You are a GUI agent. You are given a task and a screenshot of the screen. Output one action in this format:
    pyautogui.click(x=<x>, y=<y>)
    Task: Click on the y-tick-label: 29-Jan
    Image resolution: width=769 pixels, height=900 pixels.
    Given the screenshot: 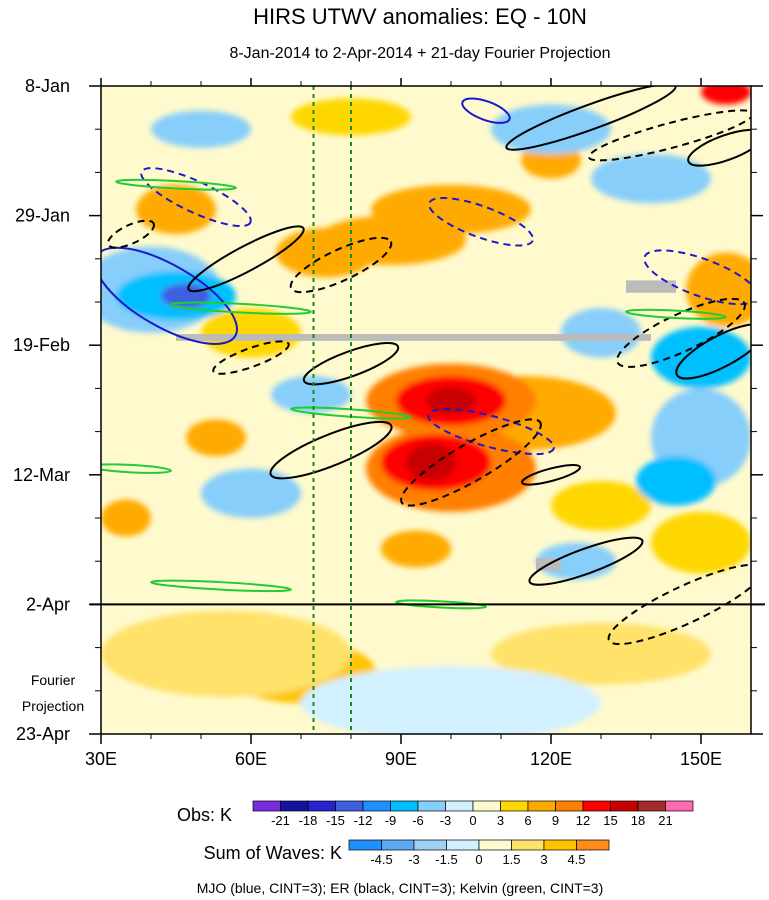 What is the action you would take?
    pyautogui.click(x=42, y=216)
    